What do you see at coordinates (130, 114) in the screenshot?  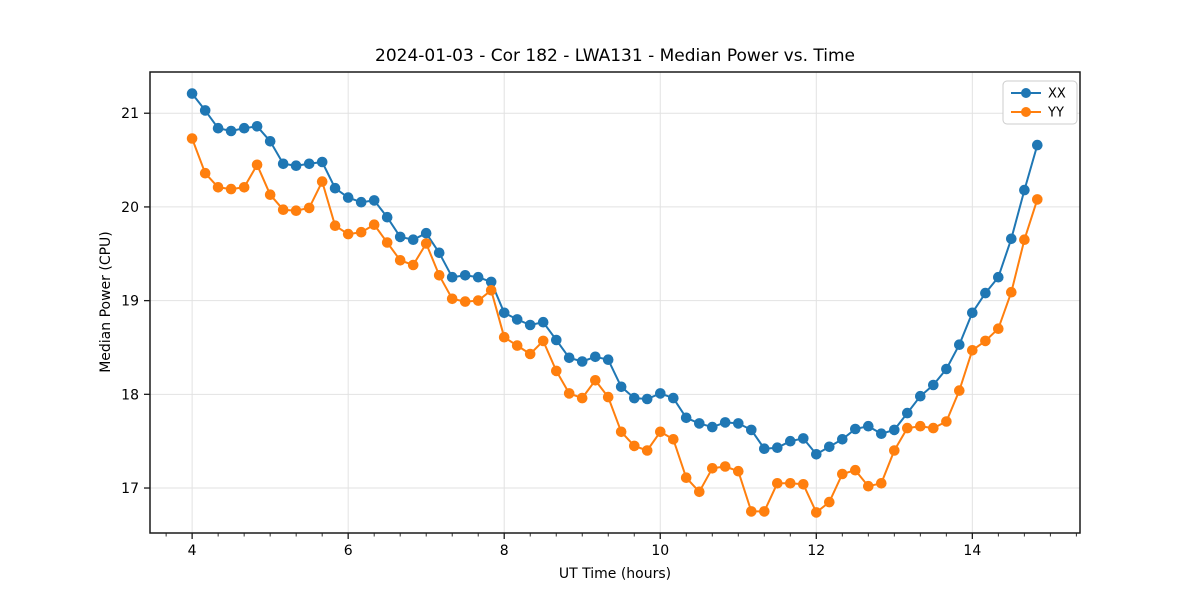 I see `y-tick-label: 21` at bounding box center [130, 114].